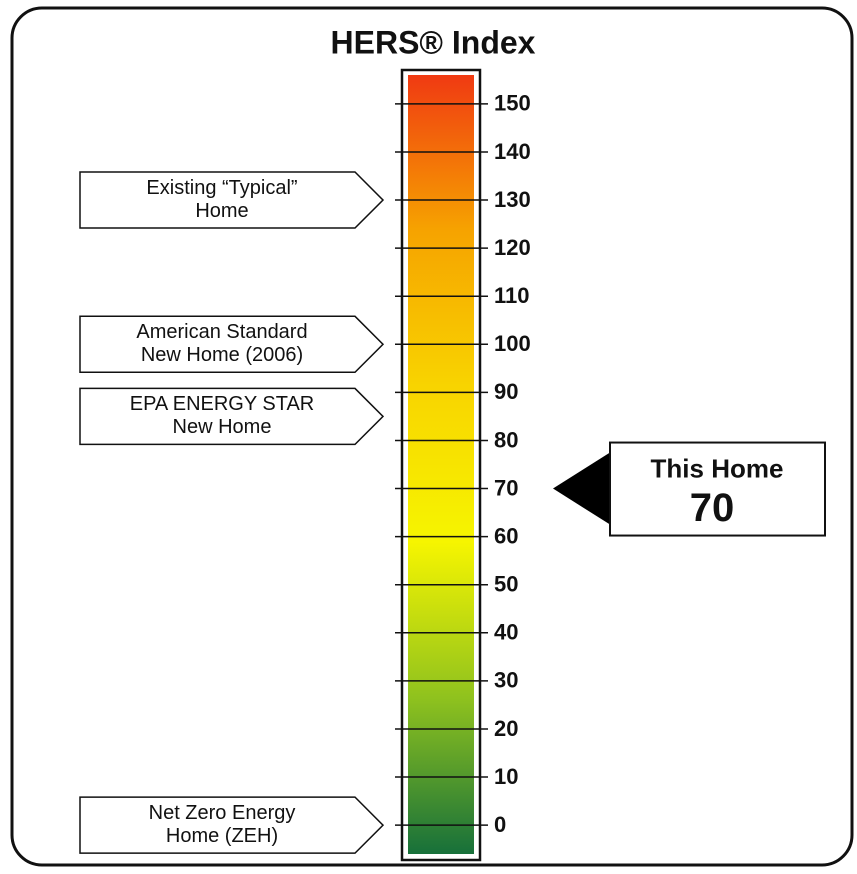 This screenshot has height=874, width=857. Describe the element at coordinates (221, 332) in the screenshot. I see `marker-label: American Standard` at that location.